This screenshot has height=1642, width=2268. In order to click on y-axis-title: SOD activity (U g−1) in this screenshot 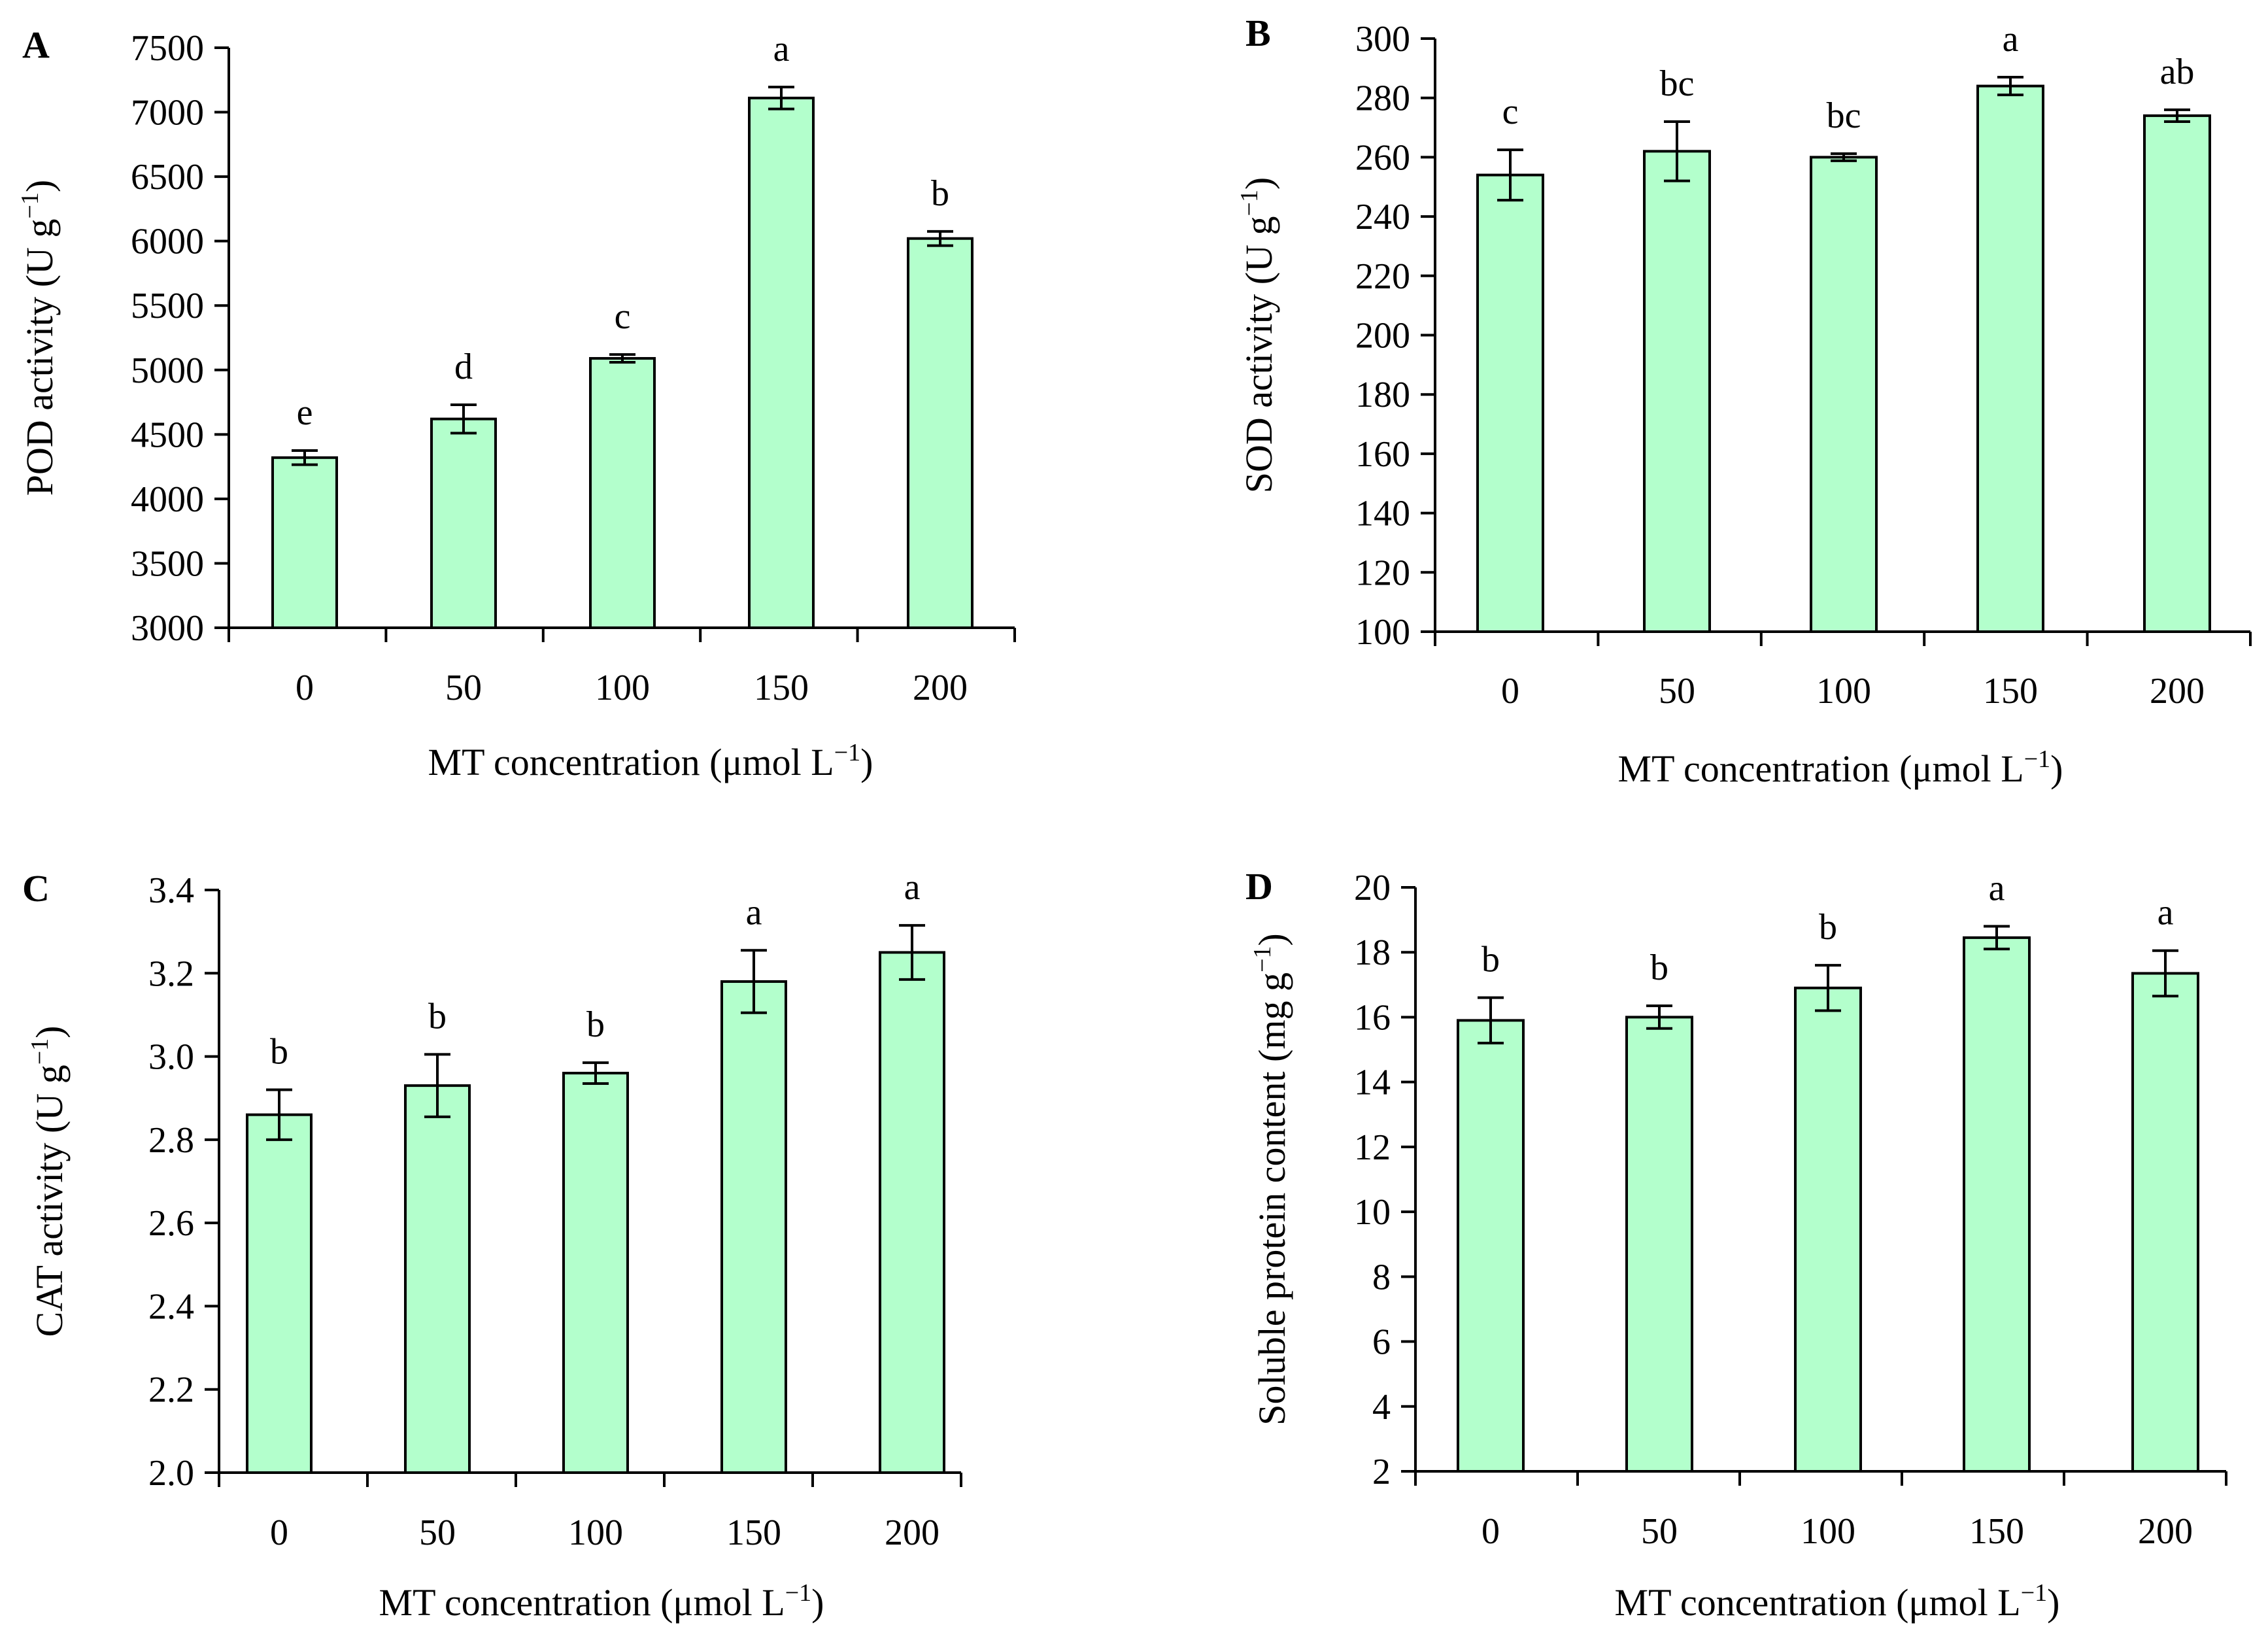, I will do `click(1258, 335)`.